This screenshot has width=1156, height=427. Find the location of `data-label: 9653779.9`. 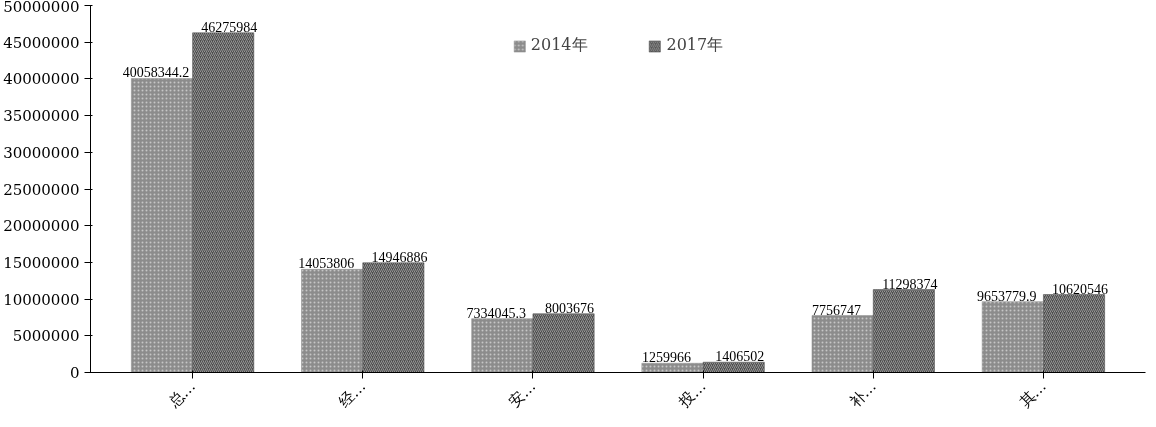

data-label: 9653779.9 is located at coordinates (1007, 296).